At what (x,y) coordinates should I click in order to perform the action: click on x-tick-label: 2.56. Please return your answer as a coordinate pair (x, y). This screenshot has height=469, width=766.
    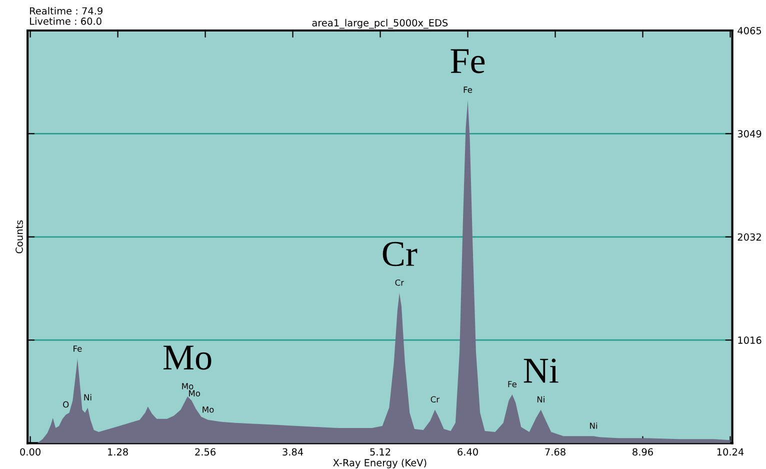
    Looking at the image, I should click on (205, 452).